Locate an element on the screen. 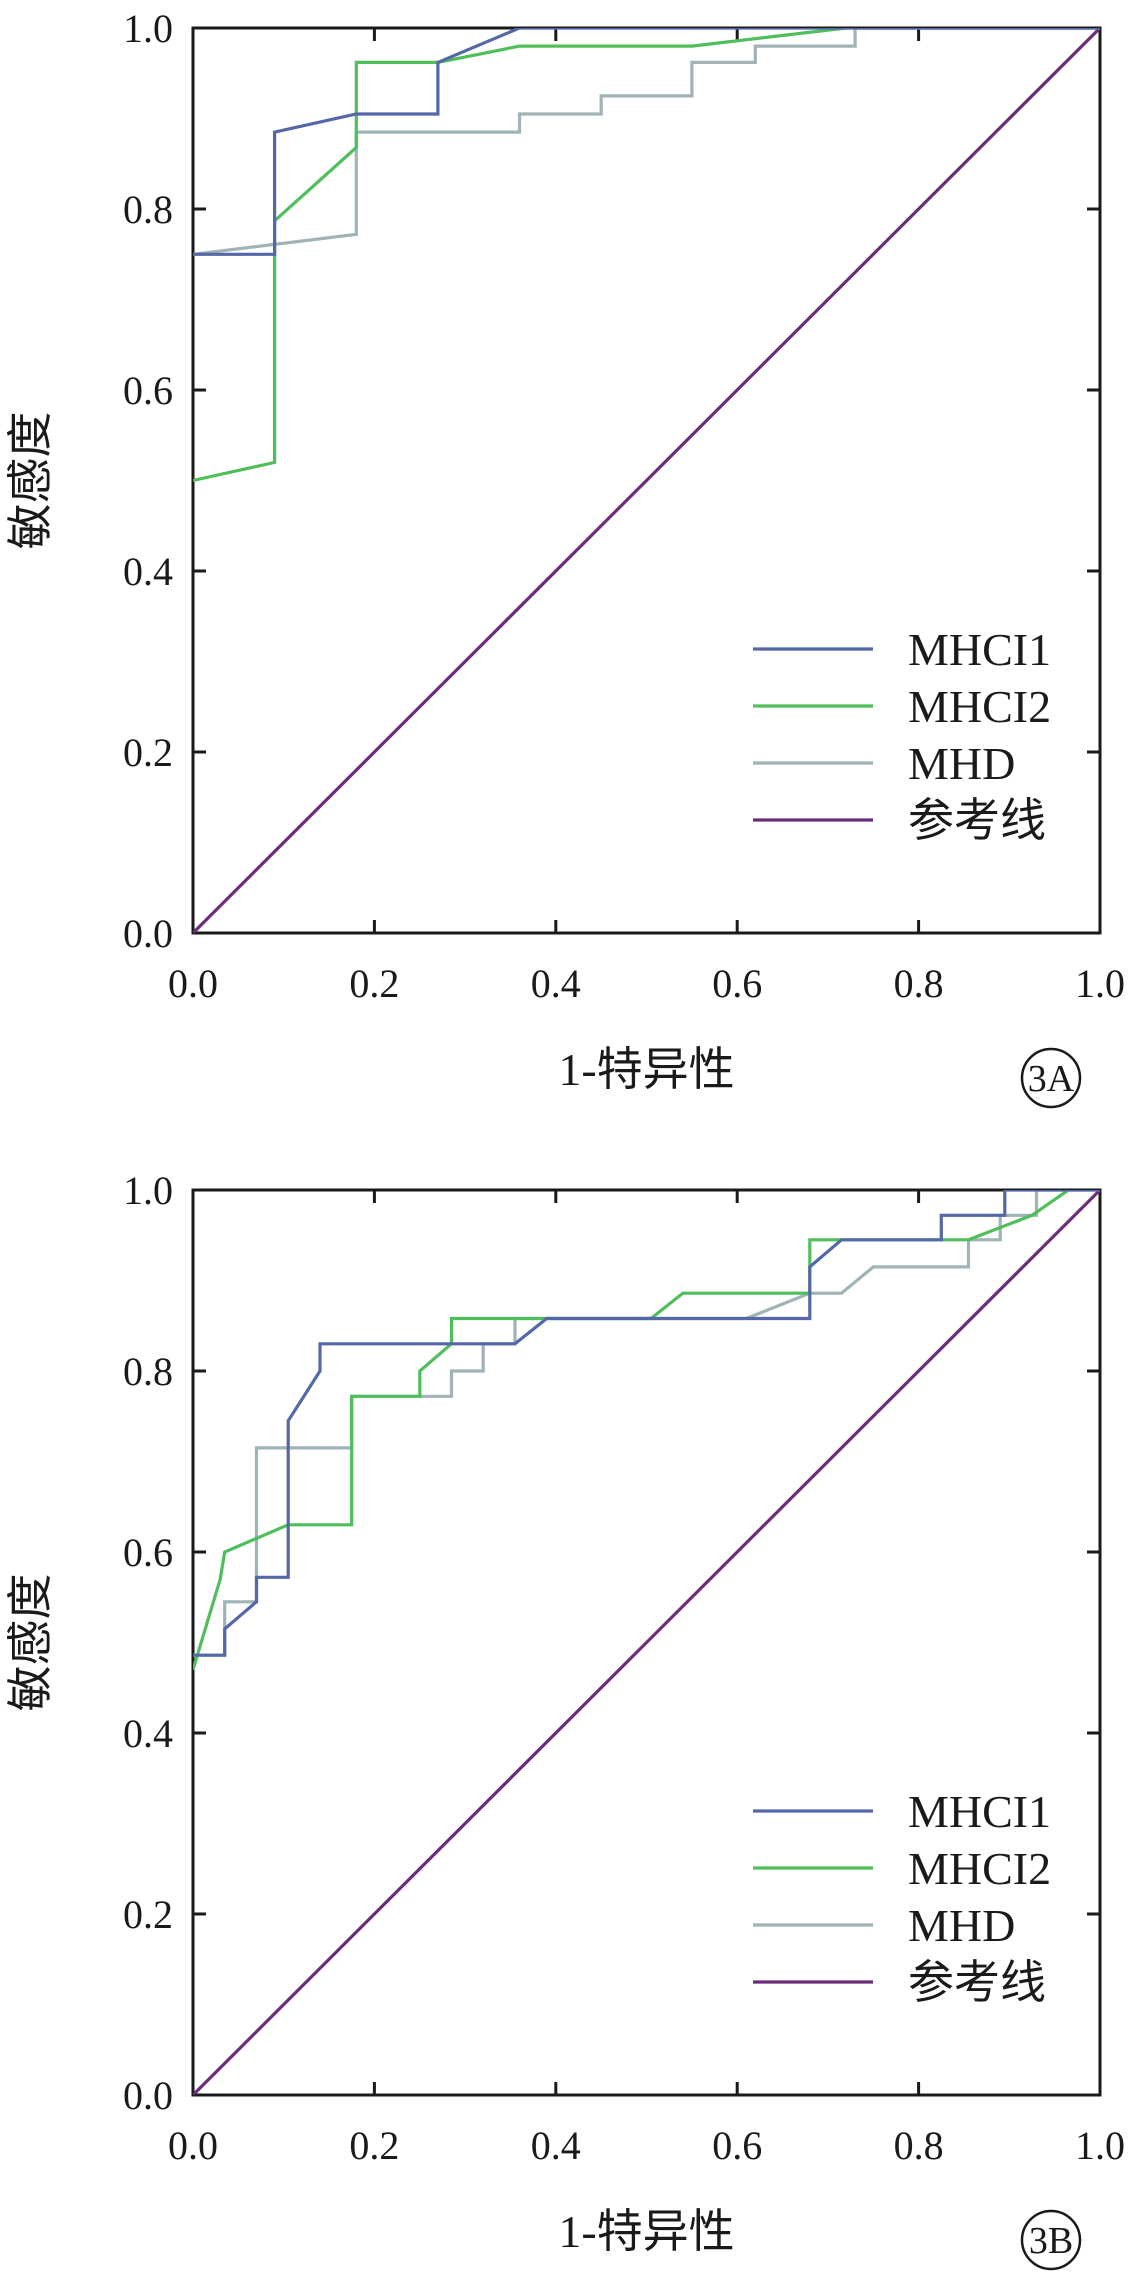 This screenshot has height=2285, width=1130. panel-tag-label: 3A is located at coordinates (1051, 1079).